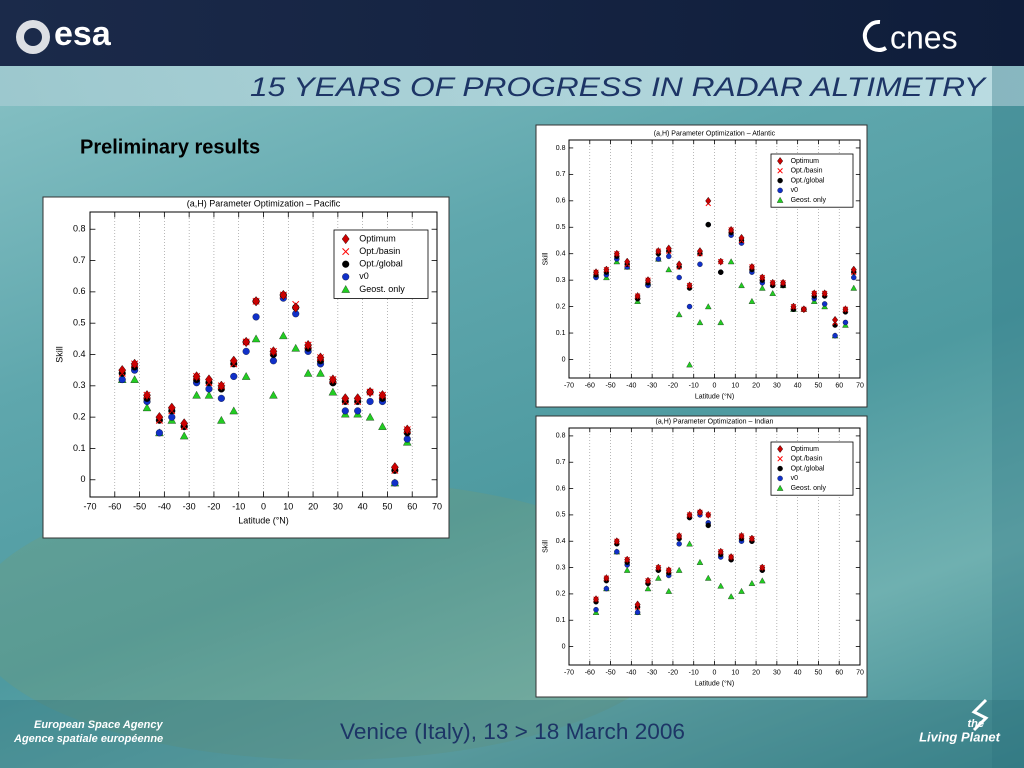 The height and width of the screenshot is (768, 1024). What do you see at coordinates (264, 203) in the screenshot?
I see `chart-title: (a,H) Parameter Optimization – Pacific` at bounding box center [264, 203].